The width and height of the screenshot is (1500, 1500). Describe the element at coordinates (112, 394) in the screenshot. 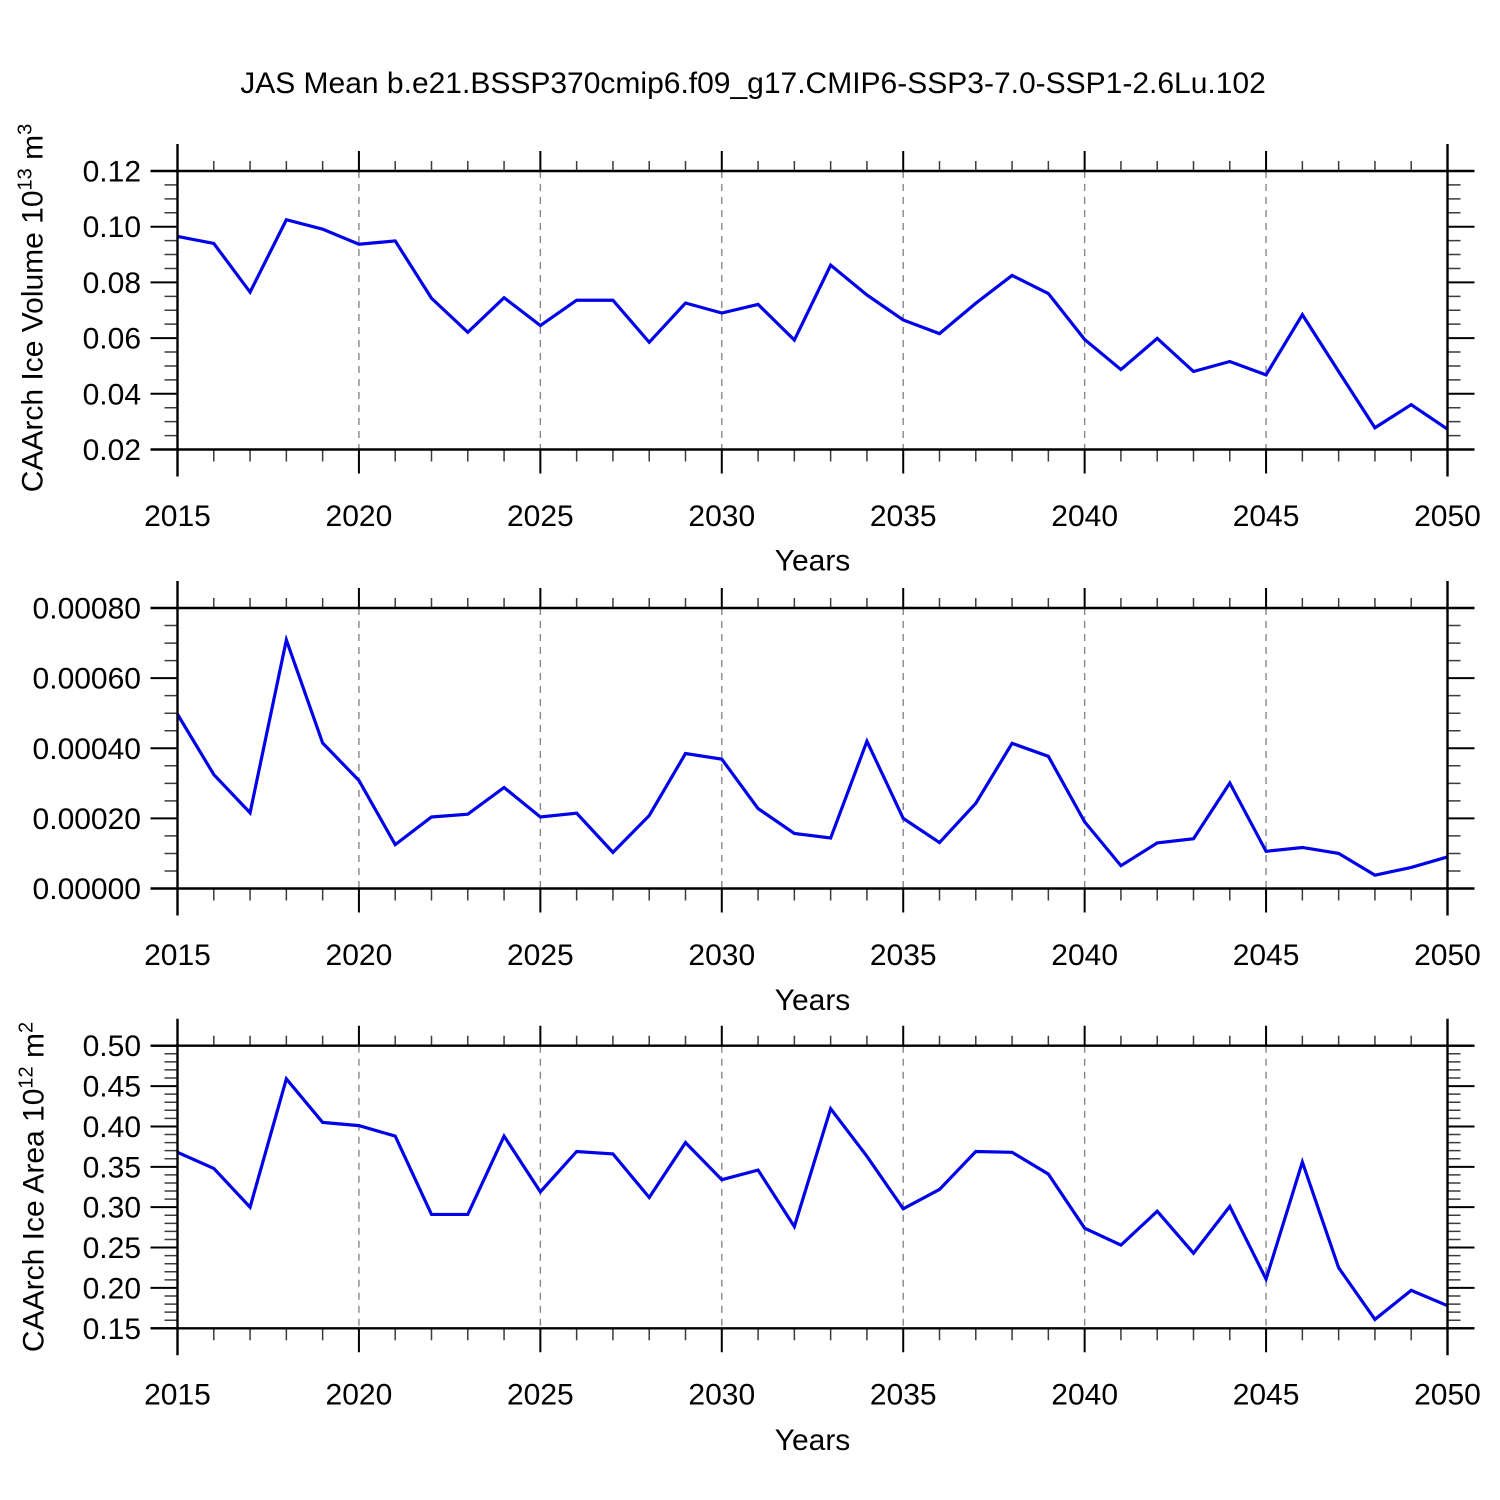

I see `y-tick-label: 0.04` at that location.